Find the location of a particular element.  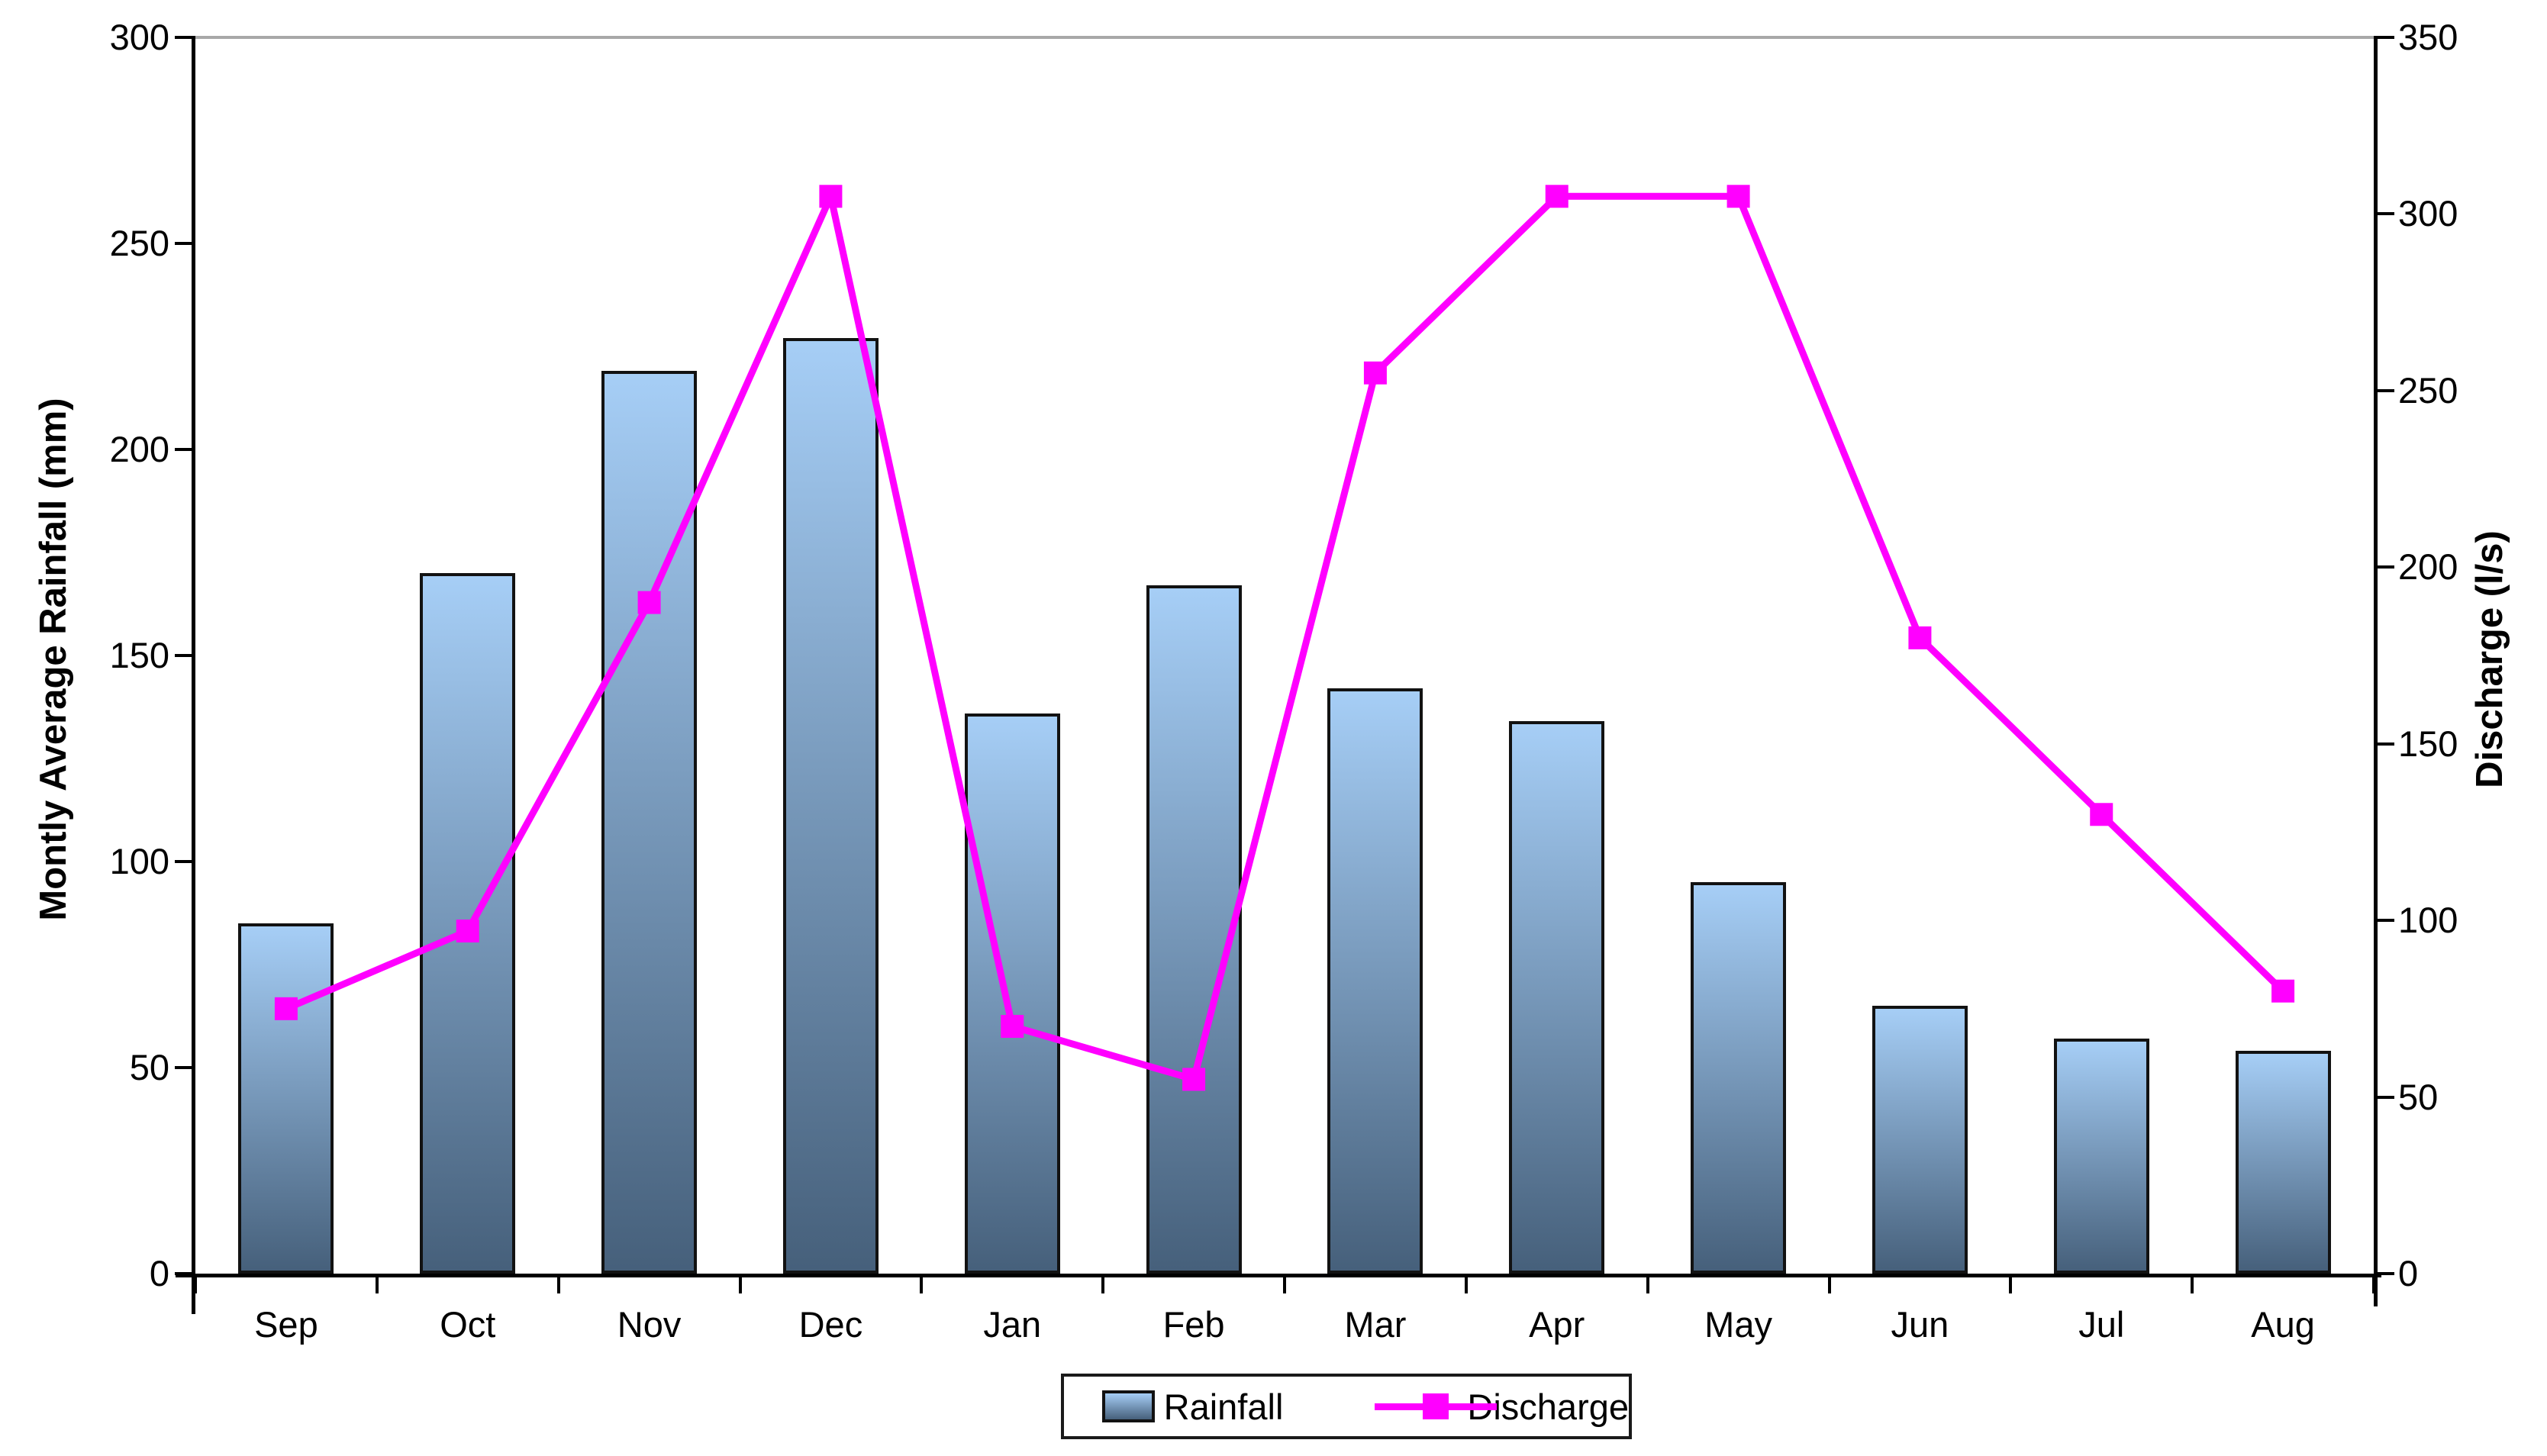

x-axis-label-may: May is located at coordinates (1738, 1324).